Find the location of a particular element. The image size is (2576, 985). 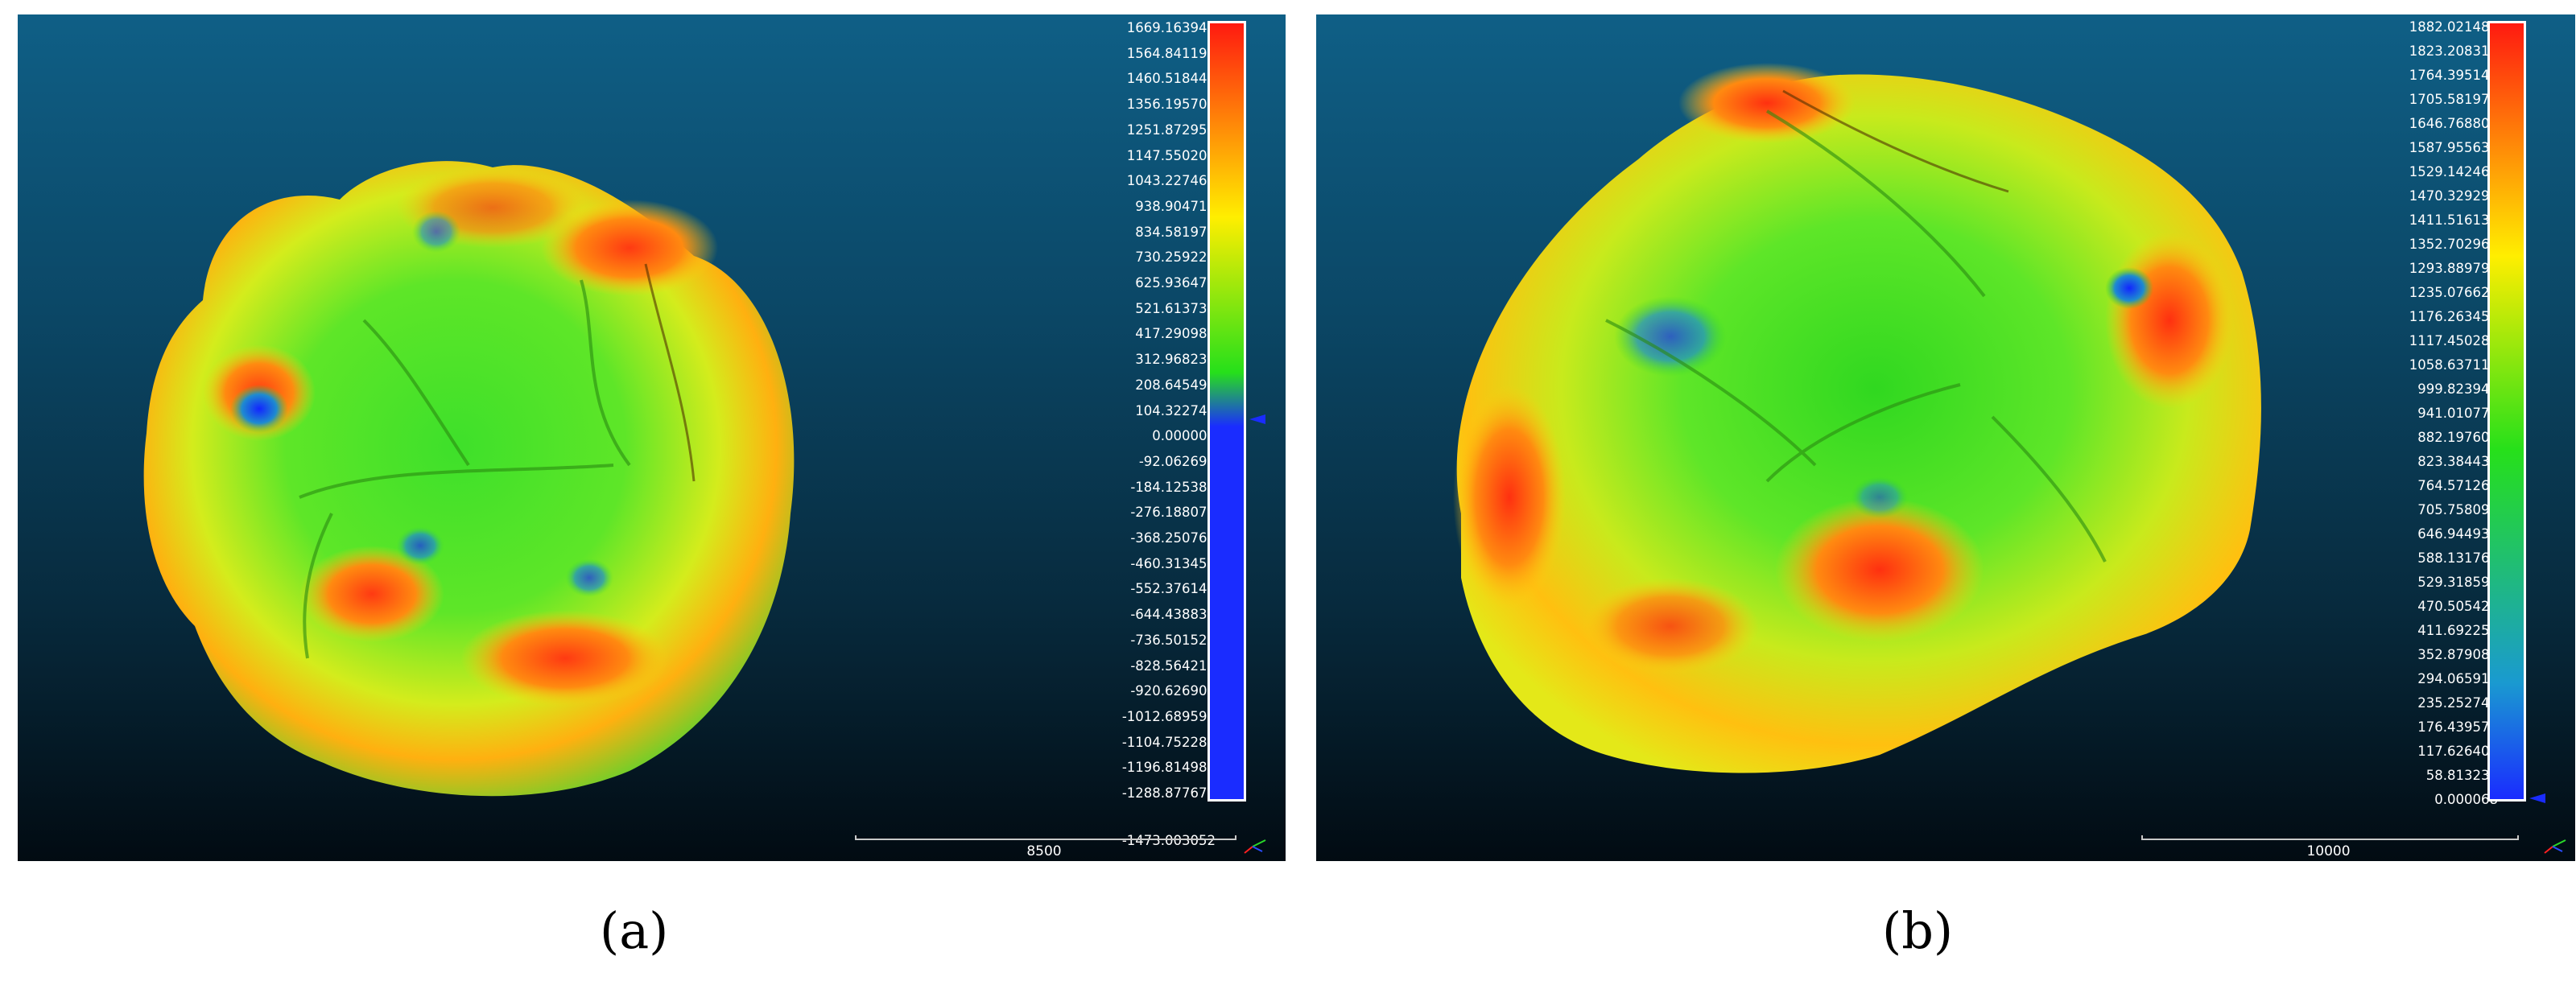

scale-tick-label: 1823.208315 is located at coordinates (2453, 51).